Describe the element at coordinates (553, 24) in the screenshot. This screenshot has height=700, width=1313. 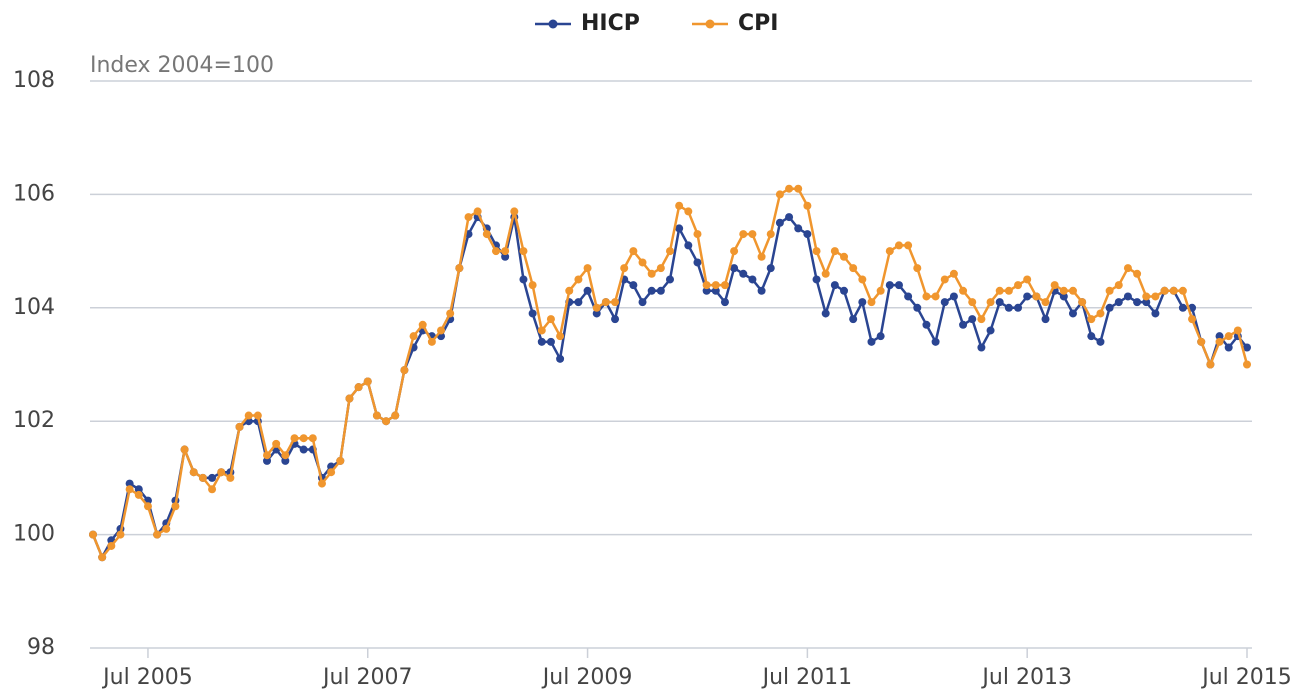
I see `legend-marker` at that location.